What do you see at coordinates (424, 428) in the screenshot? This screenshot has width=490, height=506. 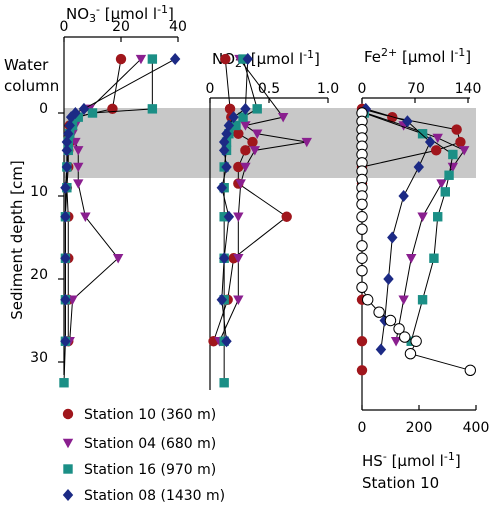 I see `panel4-x-tick-labels: 0 200 400` at bounding box center [424, 428].